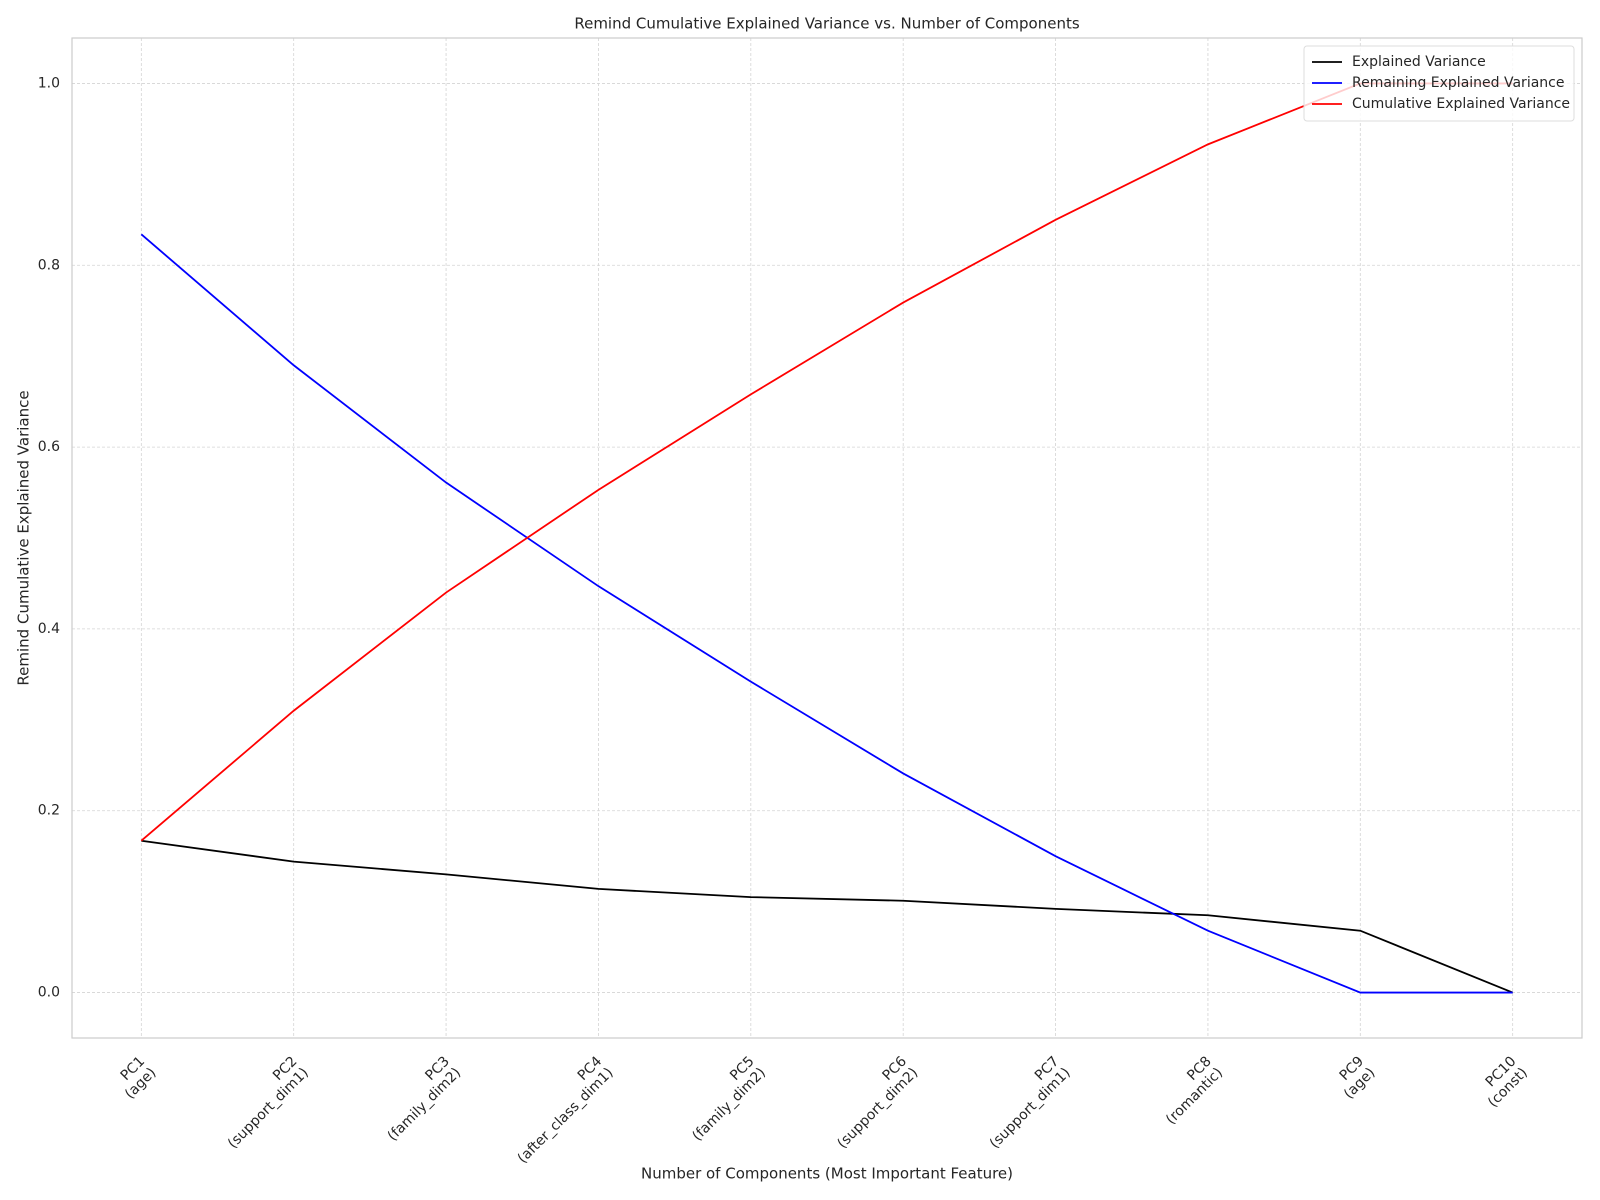 The height and width of the screenshot is (1200, 1600). What do you see at coordinates (872, 1102) in the screenshot?
I see `x-tick-label: PC6(support_dim2)` at bounding box center [872, 1102].